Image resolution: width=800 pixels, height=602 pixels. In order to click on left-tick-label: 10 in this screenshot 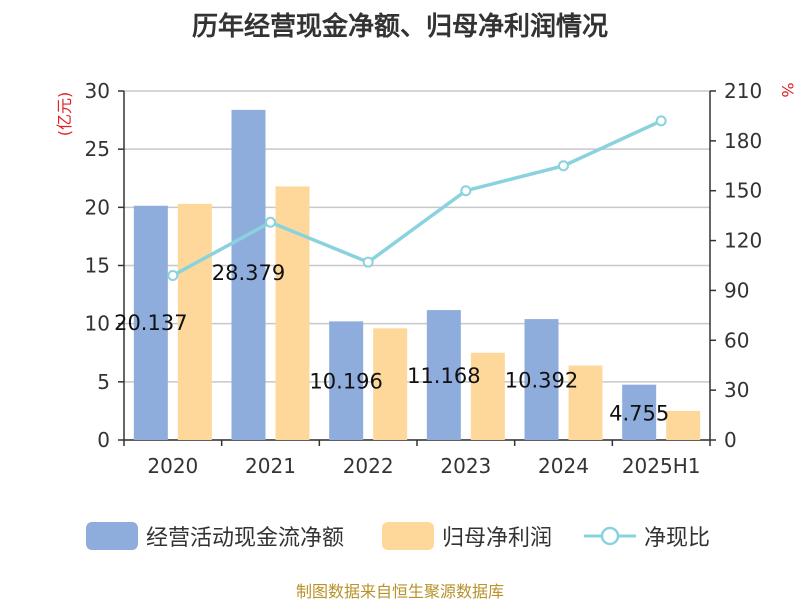, I will do `click(97, 324)`.